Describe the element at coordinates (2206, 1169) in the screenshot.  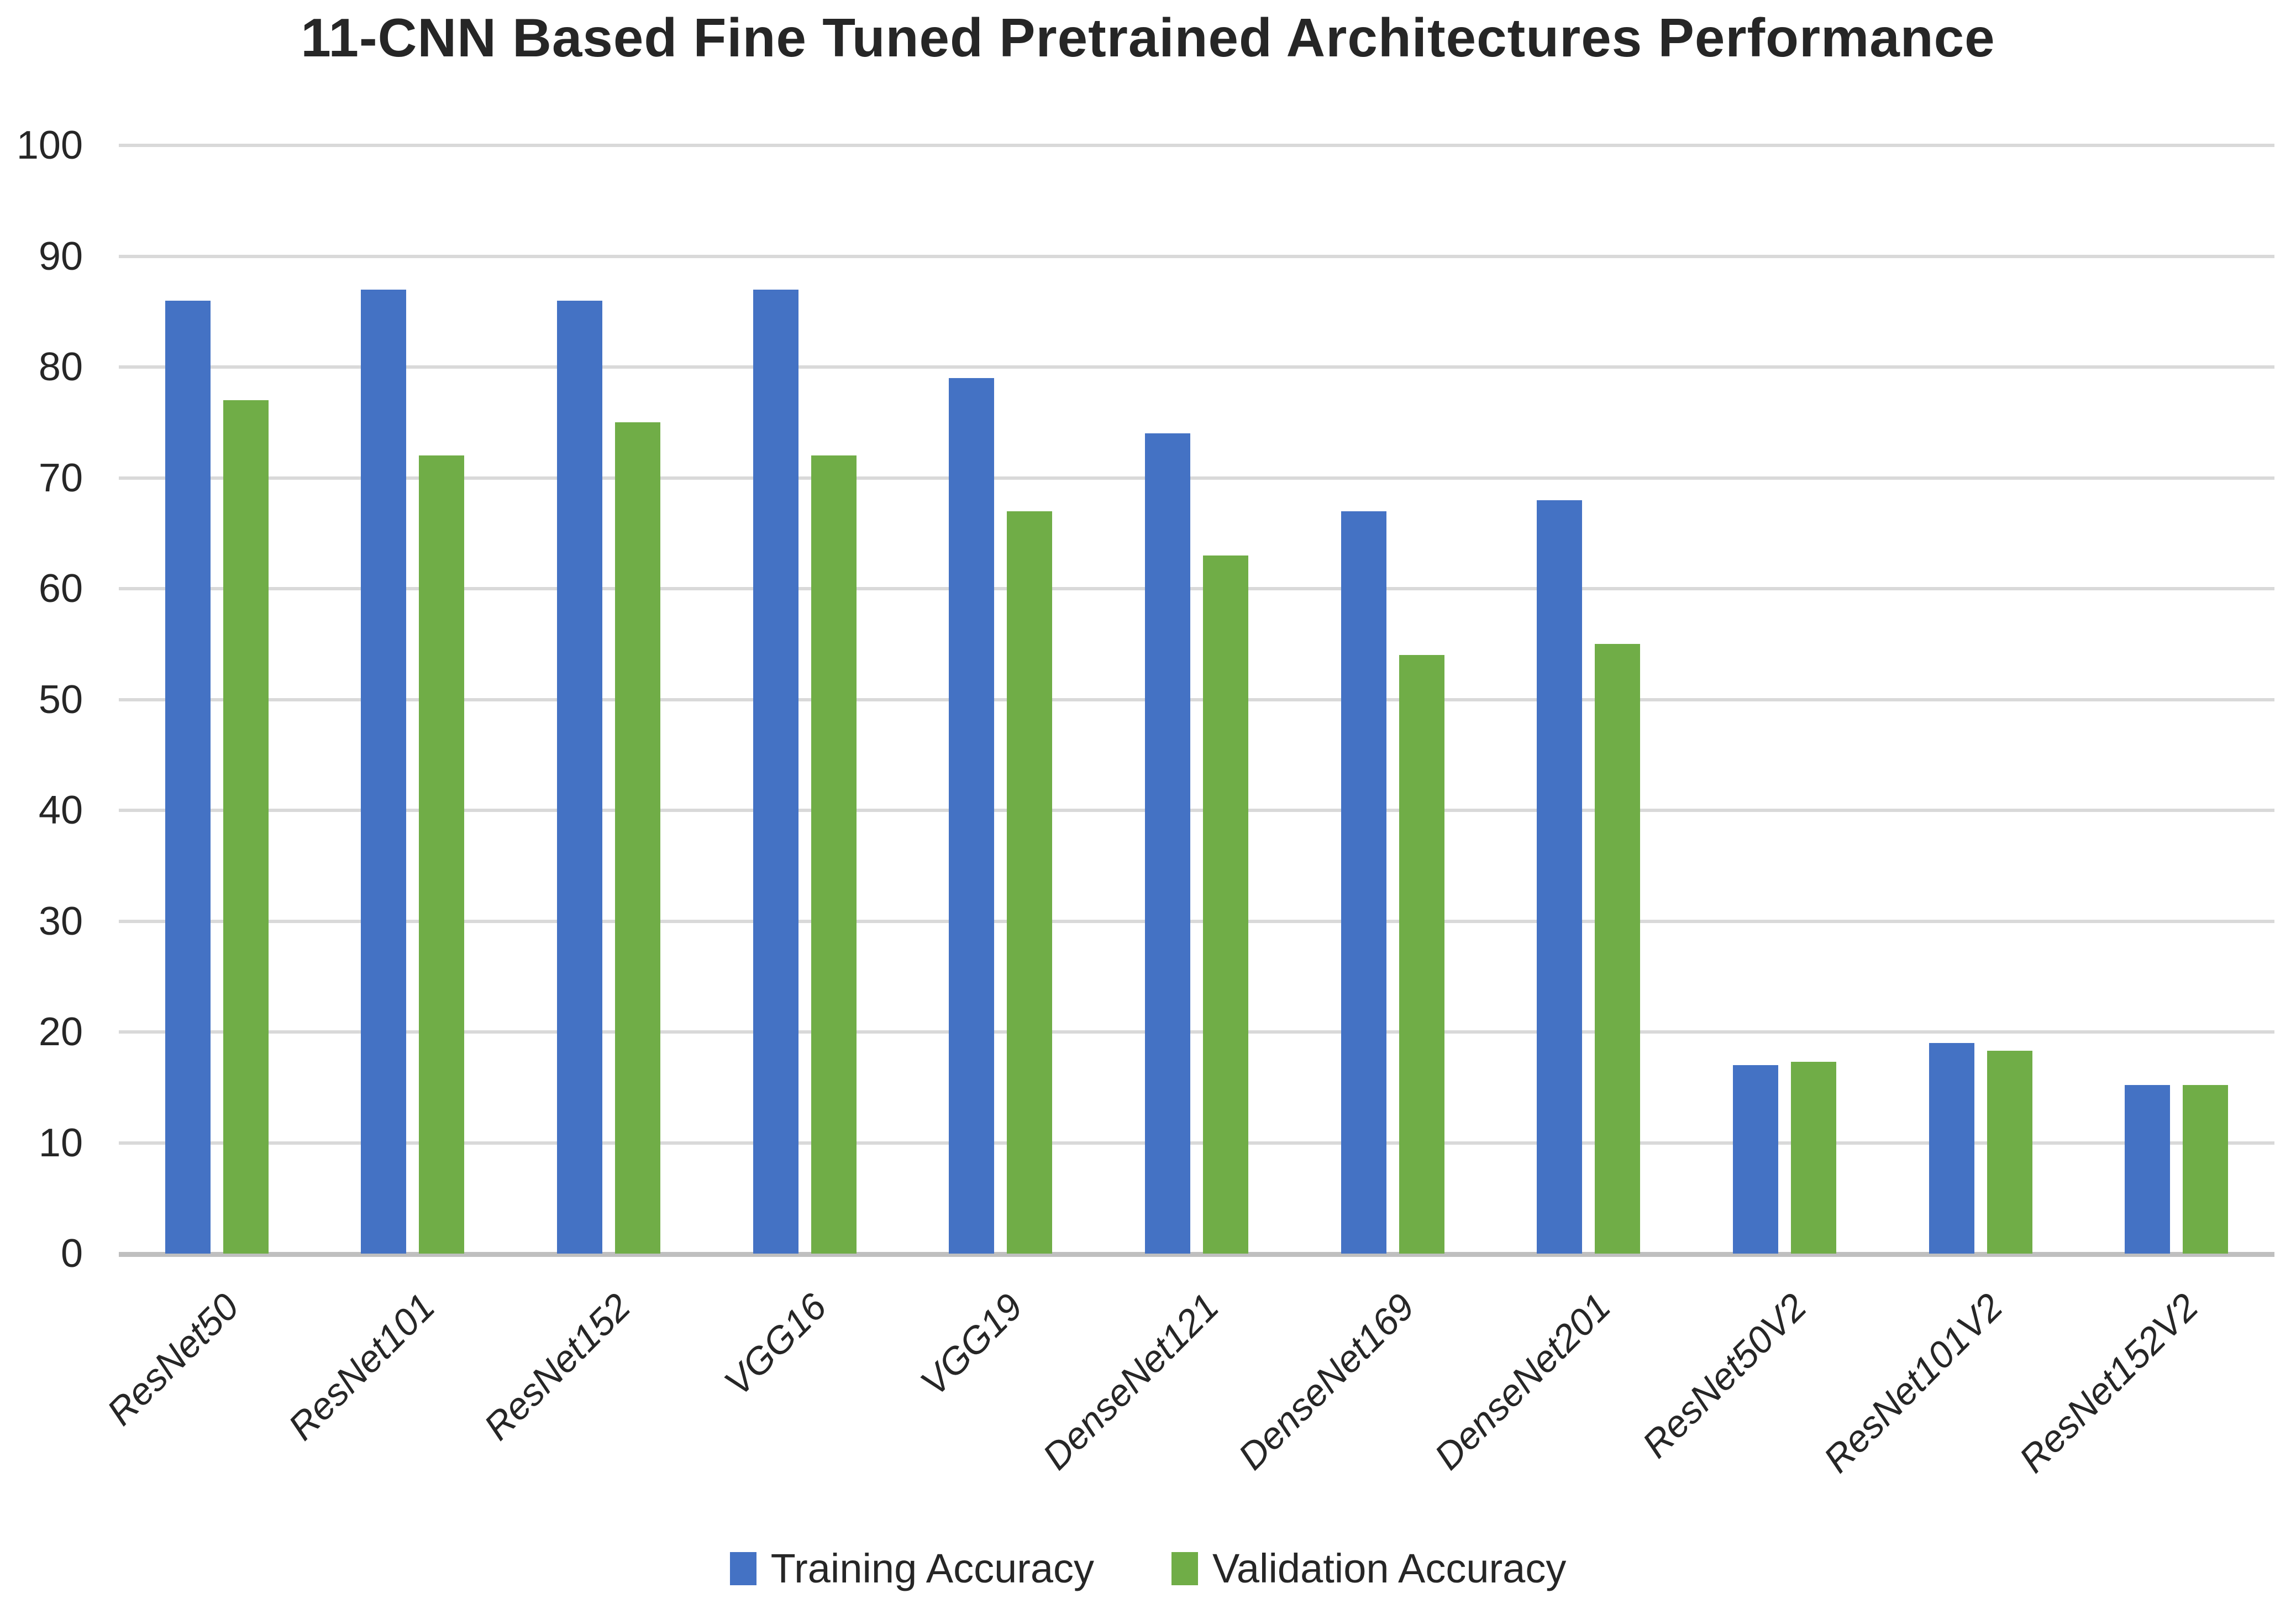
I see `bar-validation-accuracy-resnet152v2` at that location.